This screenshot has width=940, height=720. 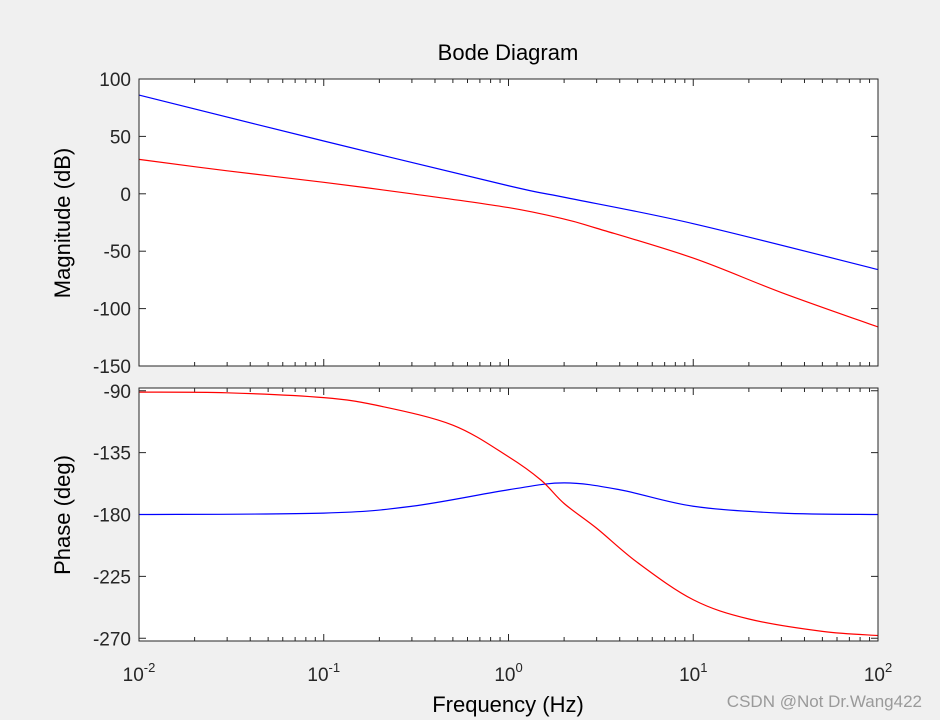 What do you see at coordinates (693, 673) in the screenshot?
I see `x-tick-label: 10¹` at bounding box center [693, 673].